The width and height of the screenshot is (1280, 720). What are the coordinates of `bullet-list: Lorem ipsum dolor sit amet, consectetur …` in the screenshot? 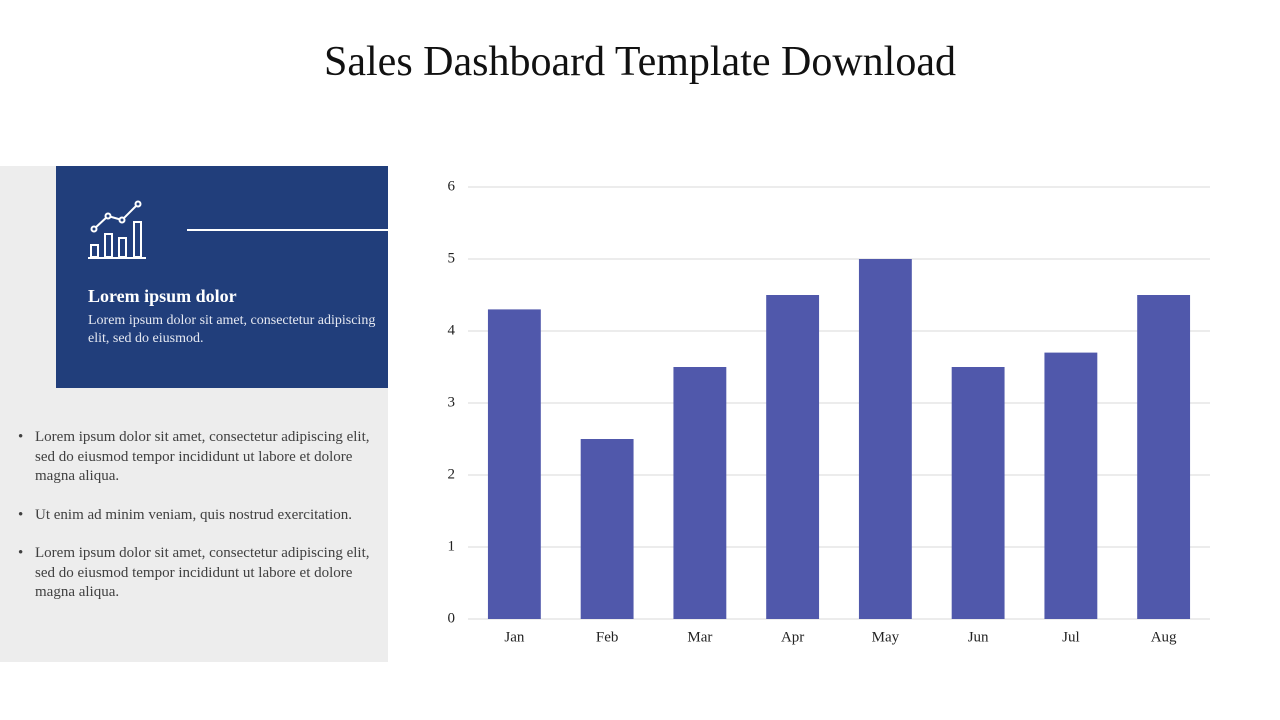 It's located at (194, 525).